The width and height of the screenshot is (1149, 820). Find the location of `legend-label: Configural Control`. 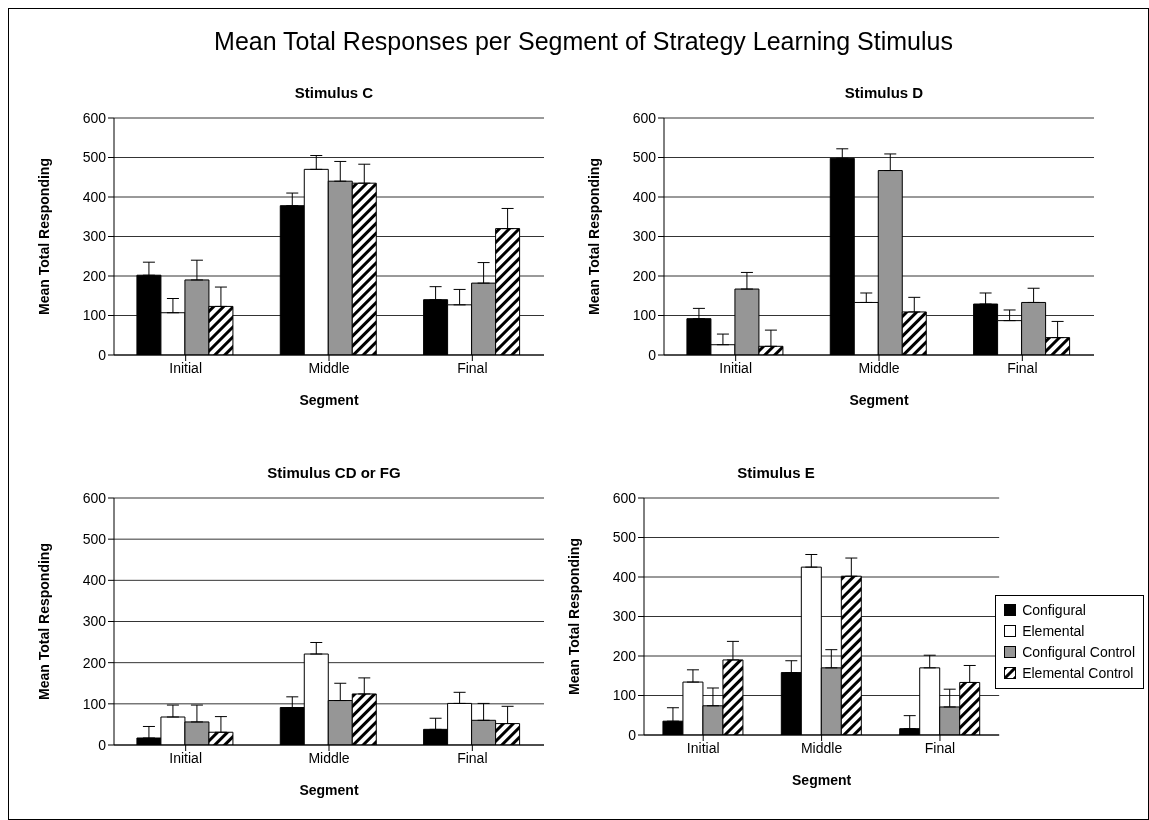

legend-label: Configural Control is located at coordinates (1078, 652).